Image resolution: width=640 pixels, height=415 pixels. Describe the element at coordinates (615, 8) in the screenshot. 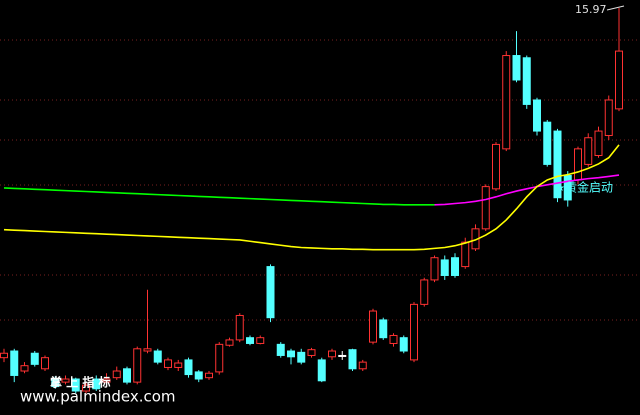

I see `max-arrow` at that location.